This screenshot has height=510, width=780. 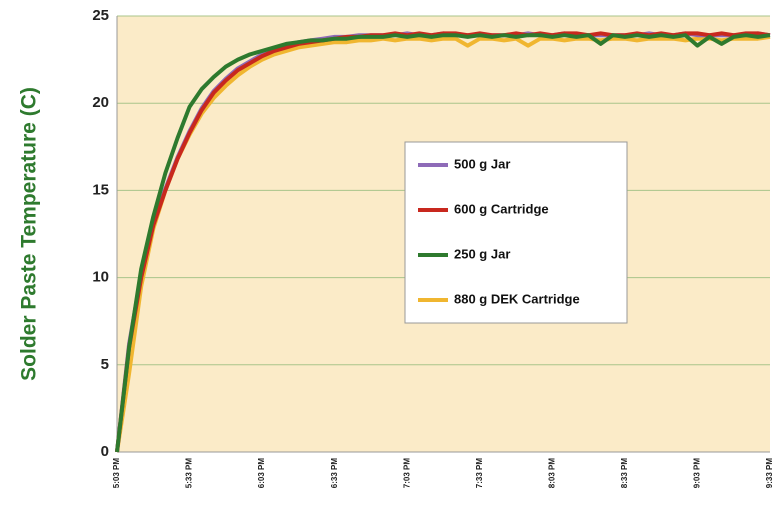 I want to click on x-tick-label: 8:03 PM, so click(x=551, y=473).